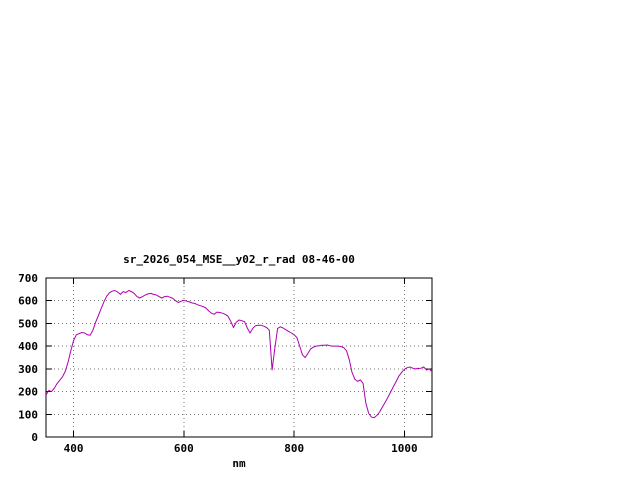 This screenshot has height=480, width=640. What do you see at coordinates (28, 346) in the screenshot?
I see `y-tick-label: 400` at bounding box center [28, 346].